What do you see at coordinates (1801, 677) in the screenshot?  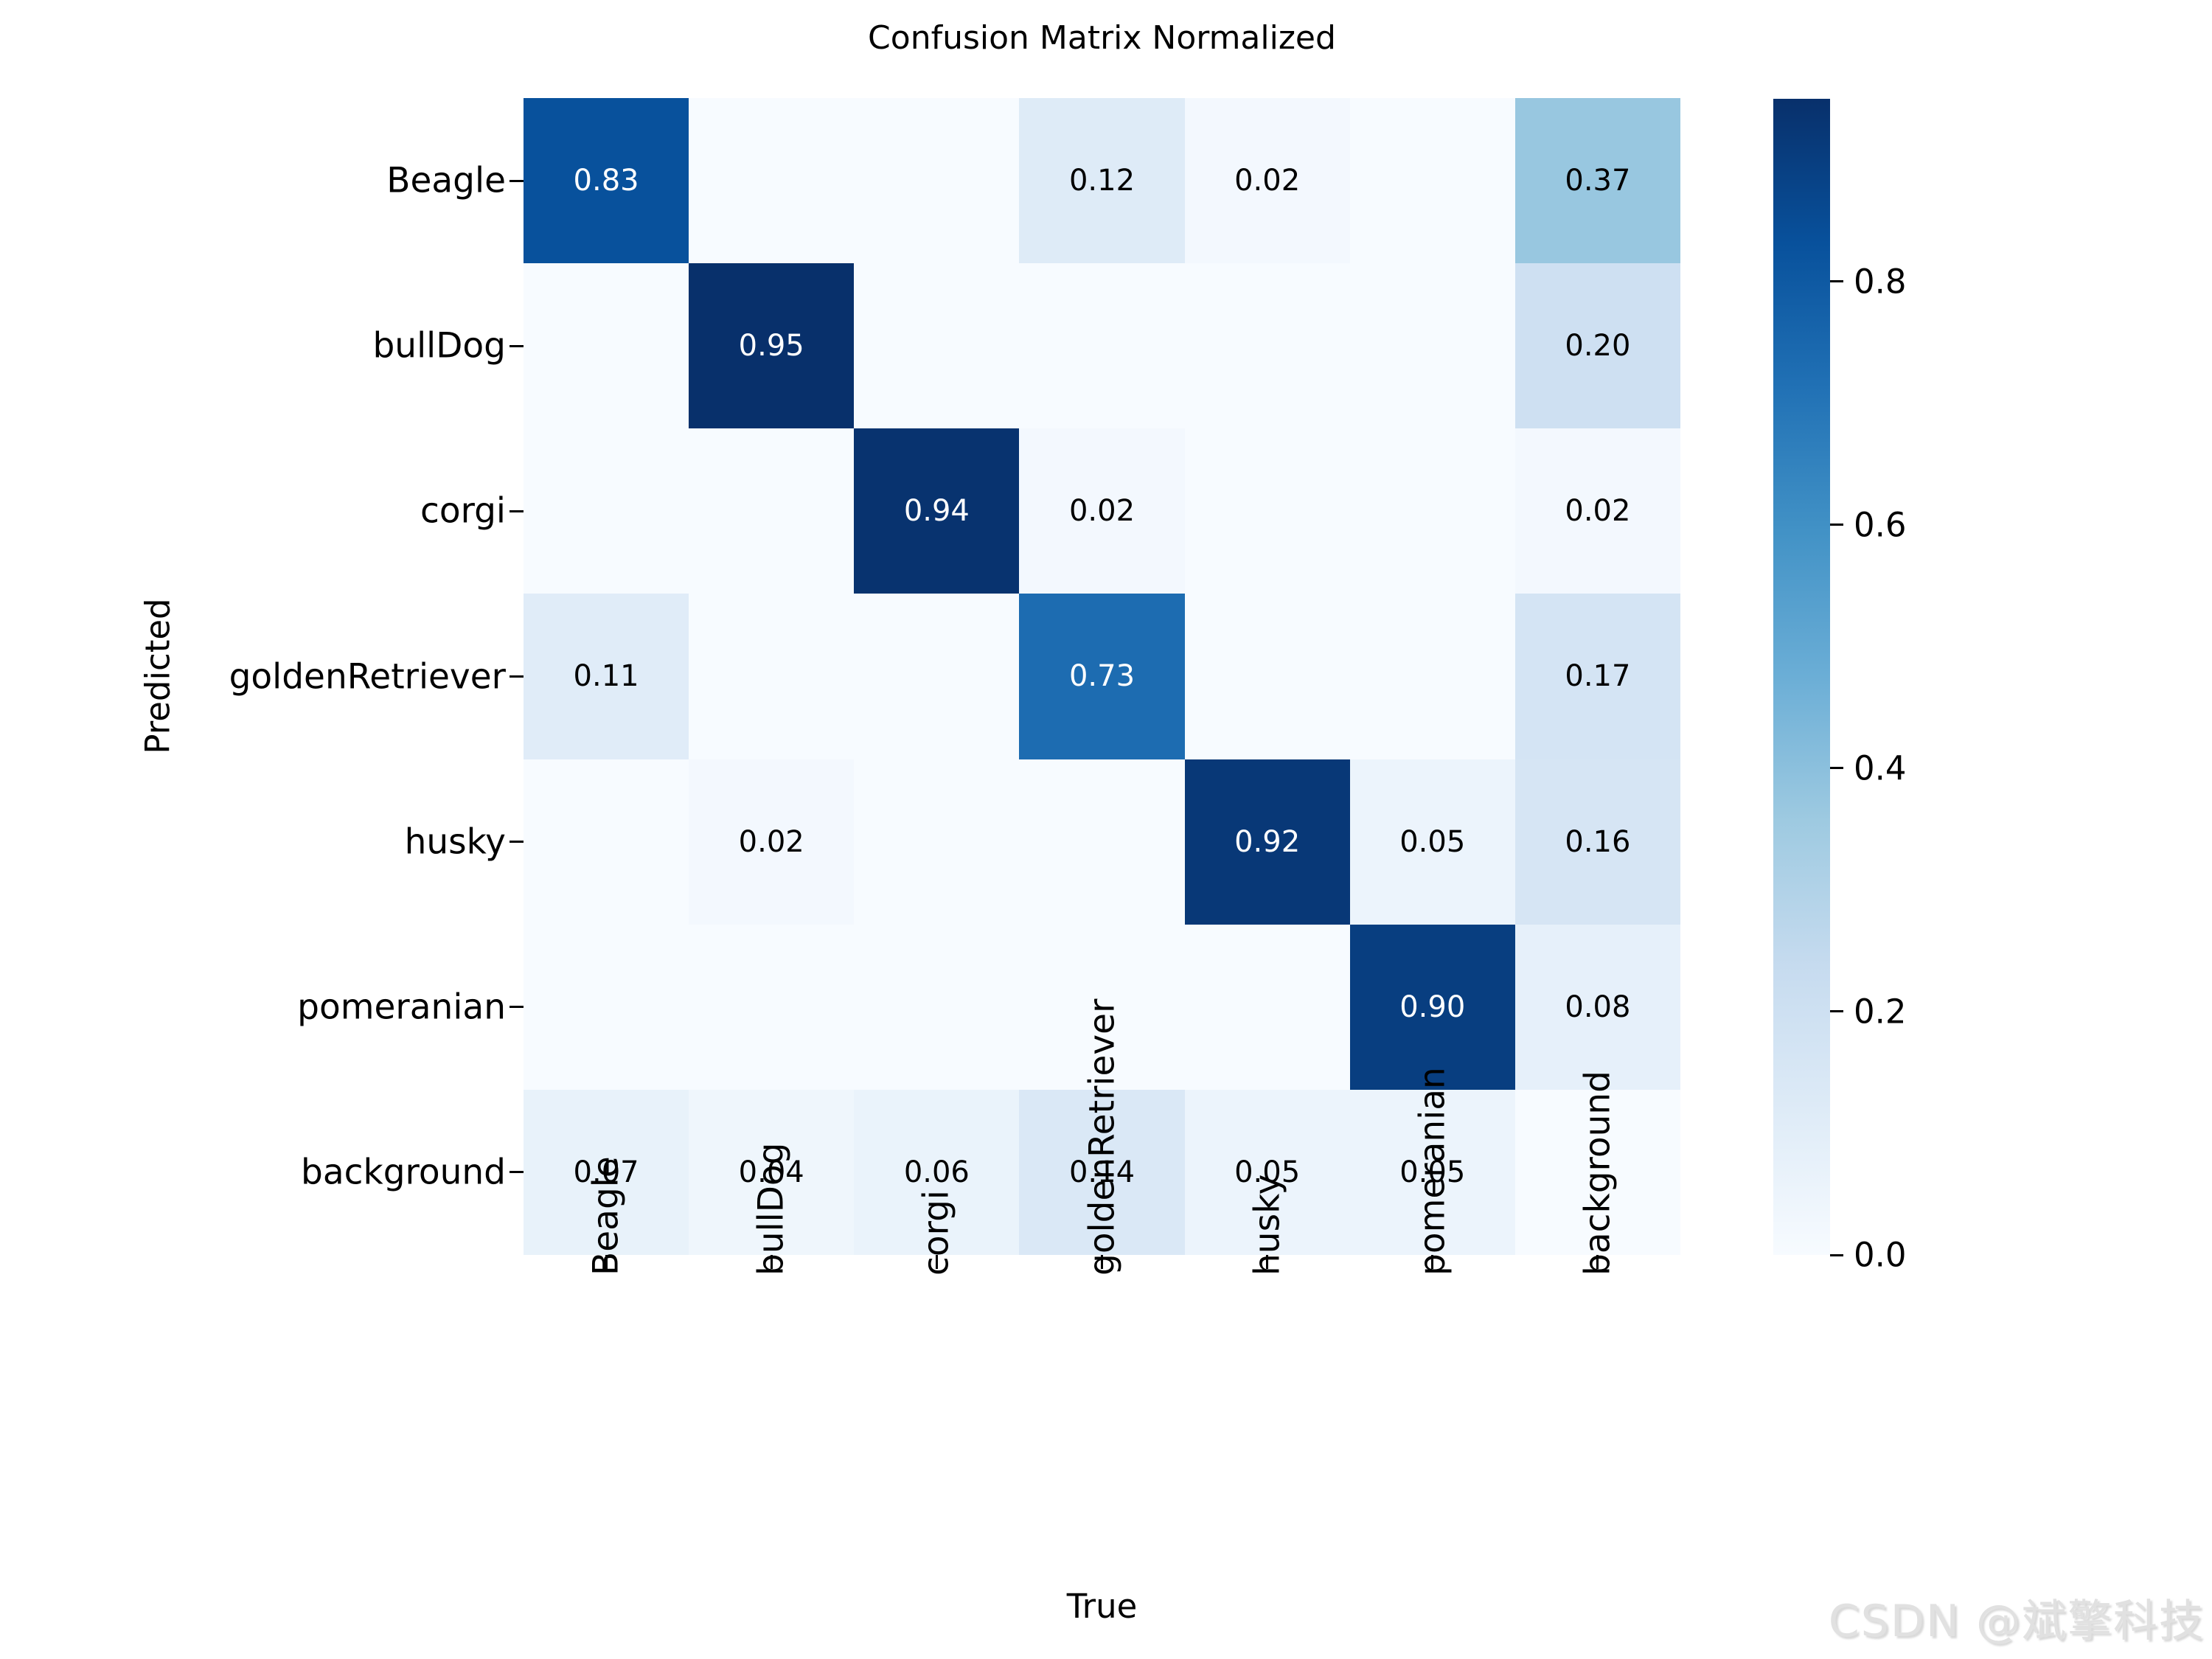 I see `colorbar` at bounding box center [1801, 677].